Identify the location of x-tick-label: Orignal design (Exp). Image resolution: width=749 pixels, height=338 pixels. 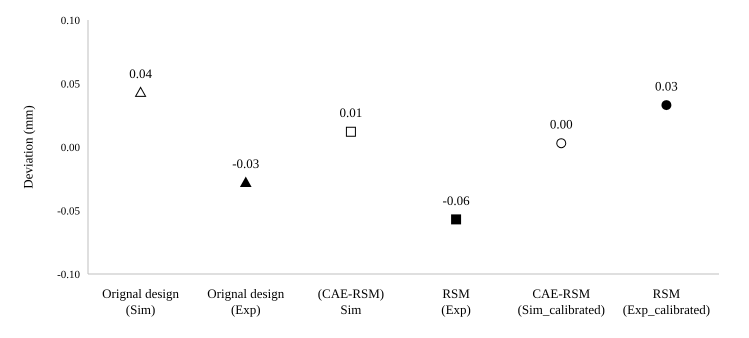
(246, 301).